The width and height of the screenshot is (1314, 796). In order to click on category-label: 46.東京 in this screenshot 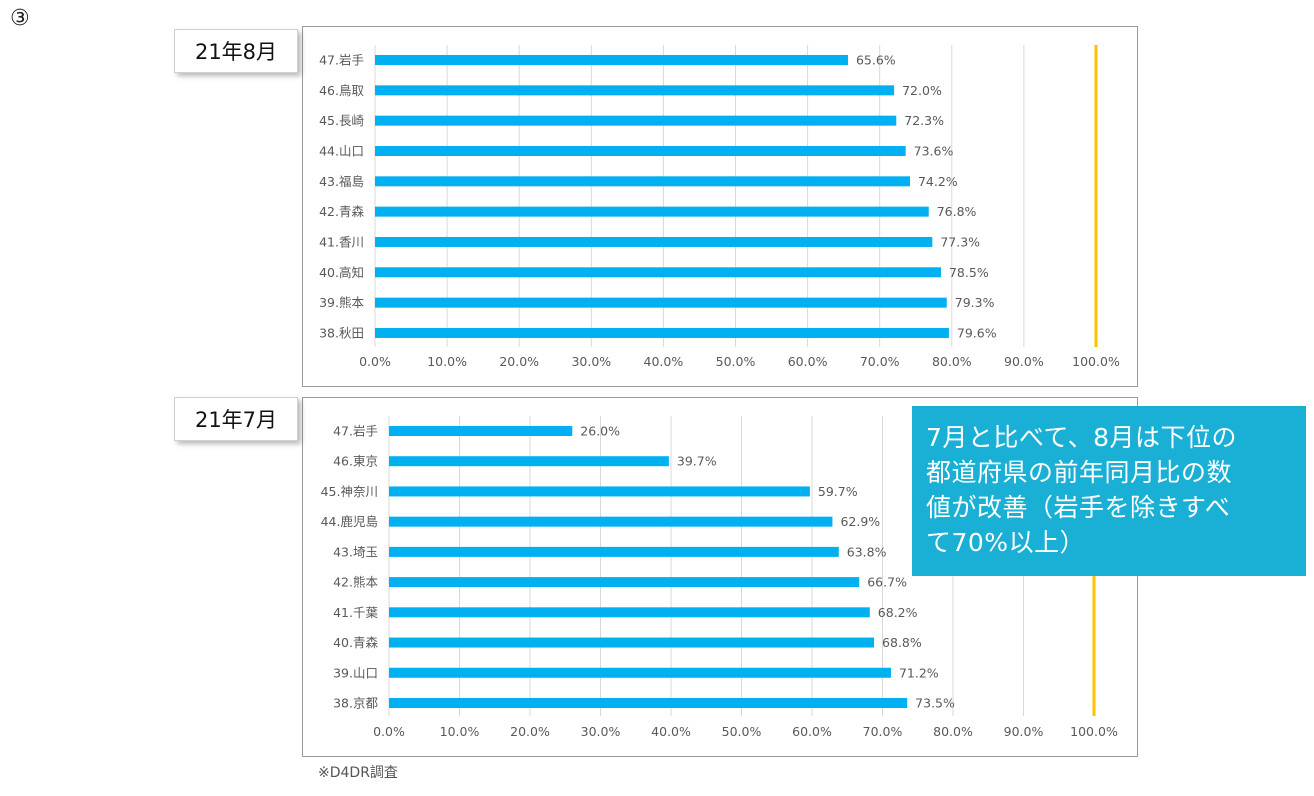, I will do `click(355, 461)`.